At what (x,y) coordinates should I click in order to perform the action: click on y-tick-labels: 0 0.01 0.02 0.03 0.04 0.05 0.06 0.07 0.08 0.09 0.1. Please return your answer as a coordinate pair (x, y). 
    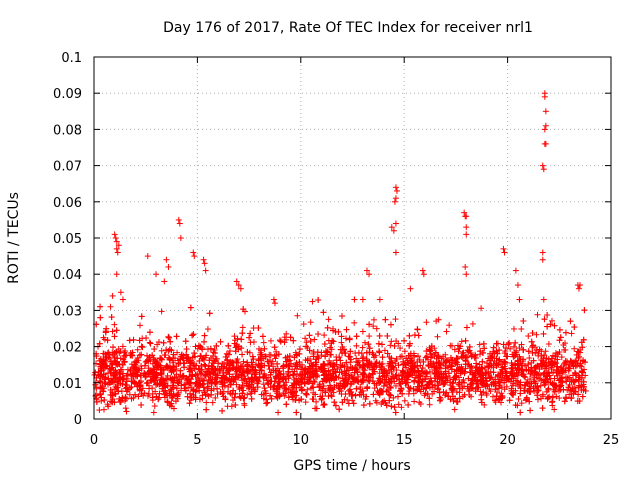
    Looking at the image, I should click on (67, 239).